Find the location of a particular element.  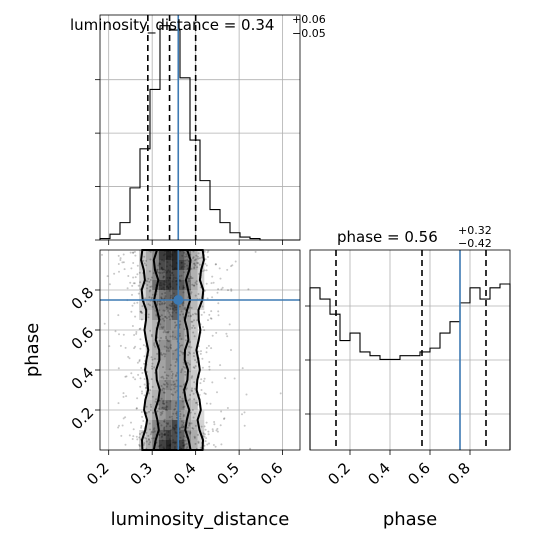

phase-title: phase = 0.56 is located at coordinates (387, 237).